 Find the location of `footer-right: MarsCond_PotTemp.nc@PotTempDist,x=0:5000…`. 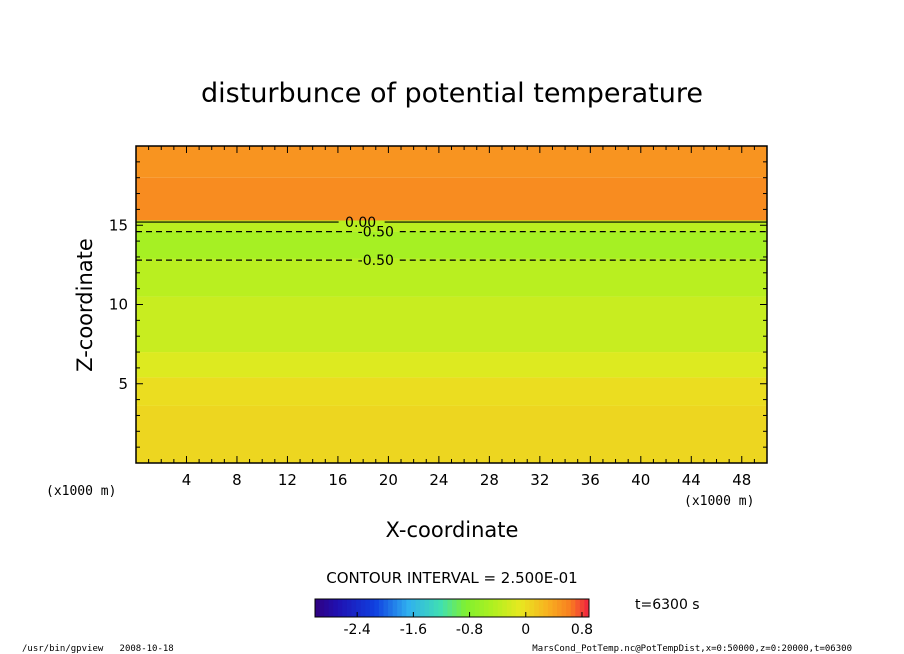

footer-right: MarsCond_PotTemp.nc@PotTempDist,x=0:5000… is located at coordinates (692, 649).